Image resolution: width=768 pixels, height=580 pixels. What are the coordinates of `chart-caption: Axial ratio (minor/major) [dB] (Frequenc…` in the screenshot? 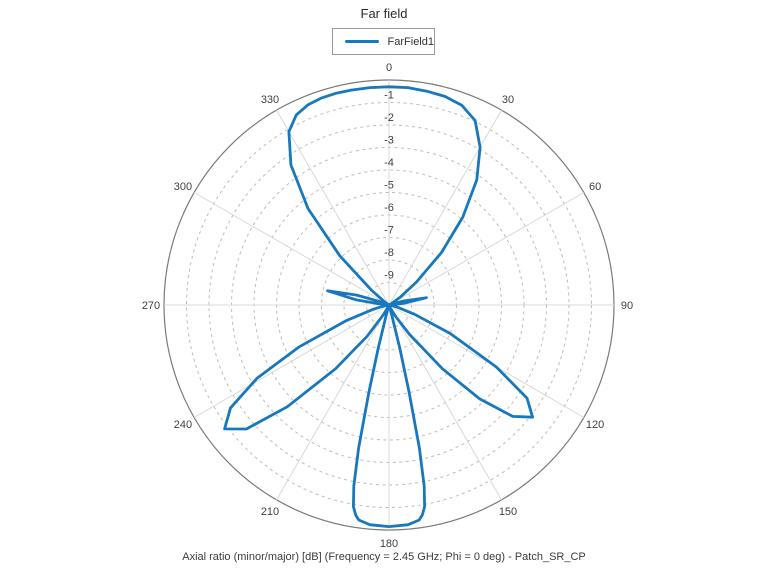 It's located at (384, 557).